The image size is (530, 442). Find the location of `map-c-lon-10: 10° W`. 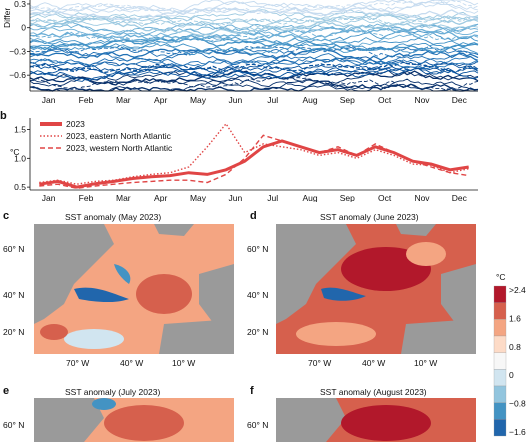

map-c-lon-10: 10° W is located at coordinates (184, 363).